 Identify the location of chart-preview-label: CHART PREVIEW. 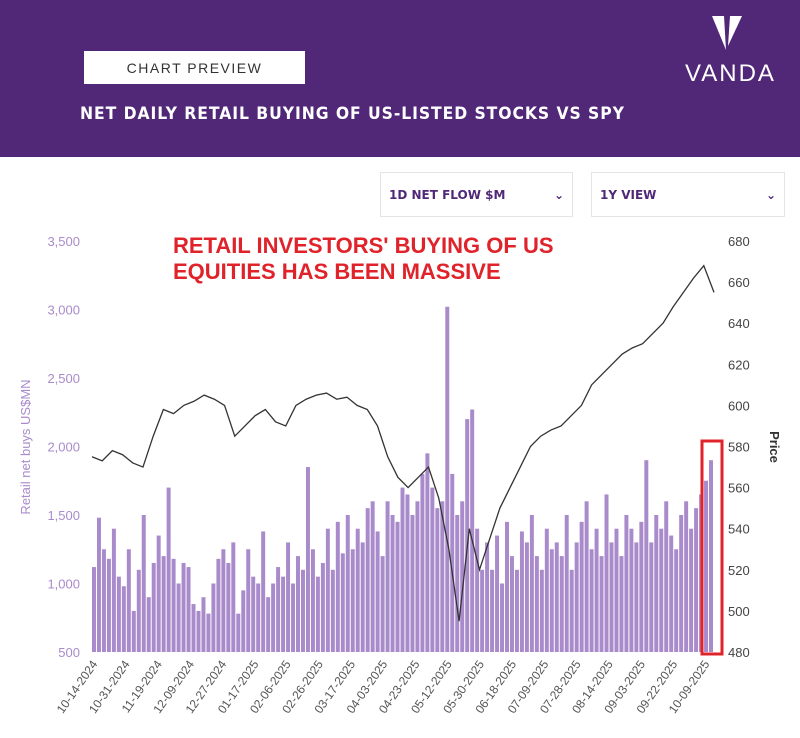
(194, 67).